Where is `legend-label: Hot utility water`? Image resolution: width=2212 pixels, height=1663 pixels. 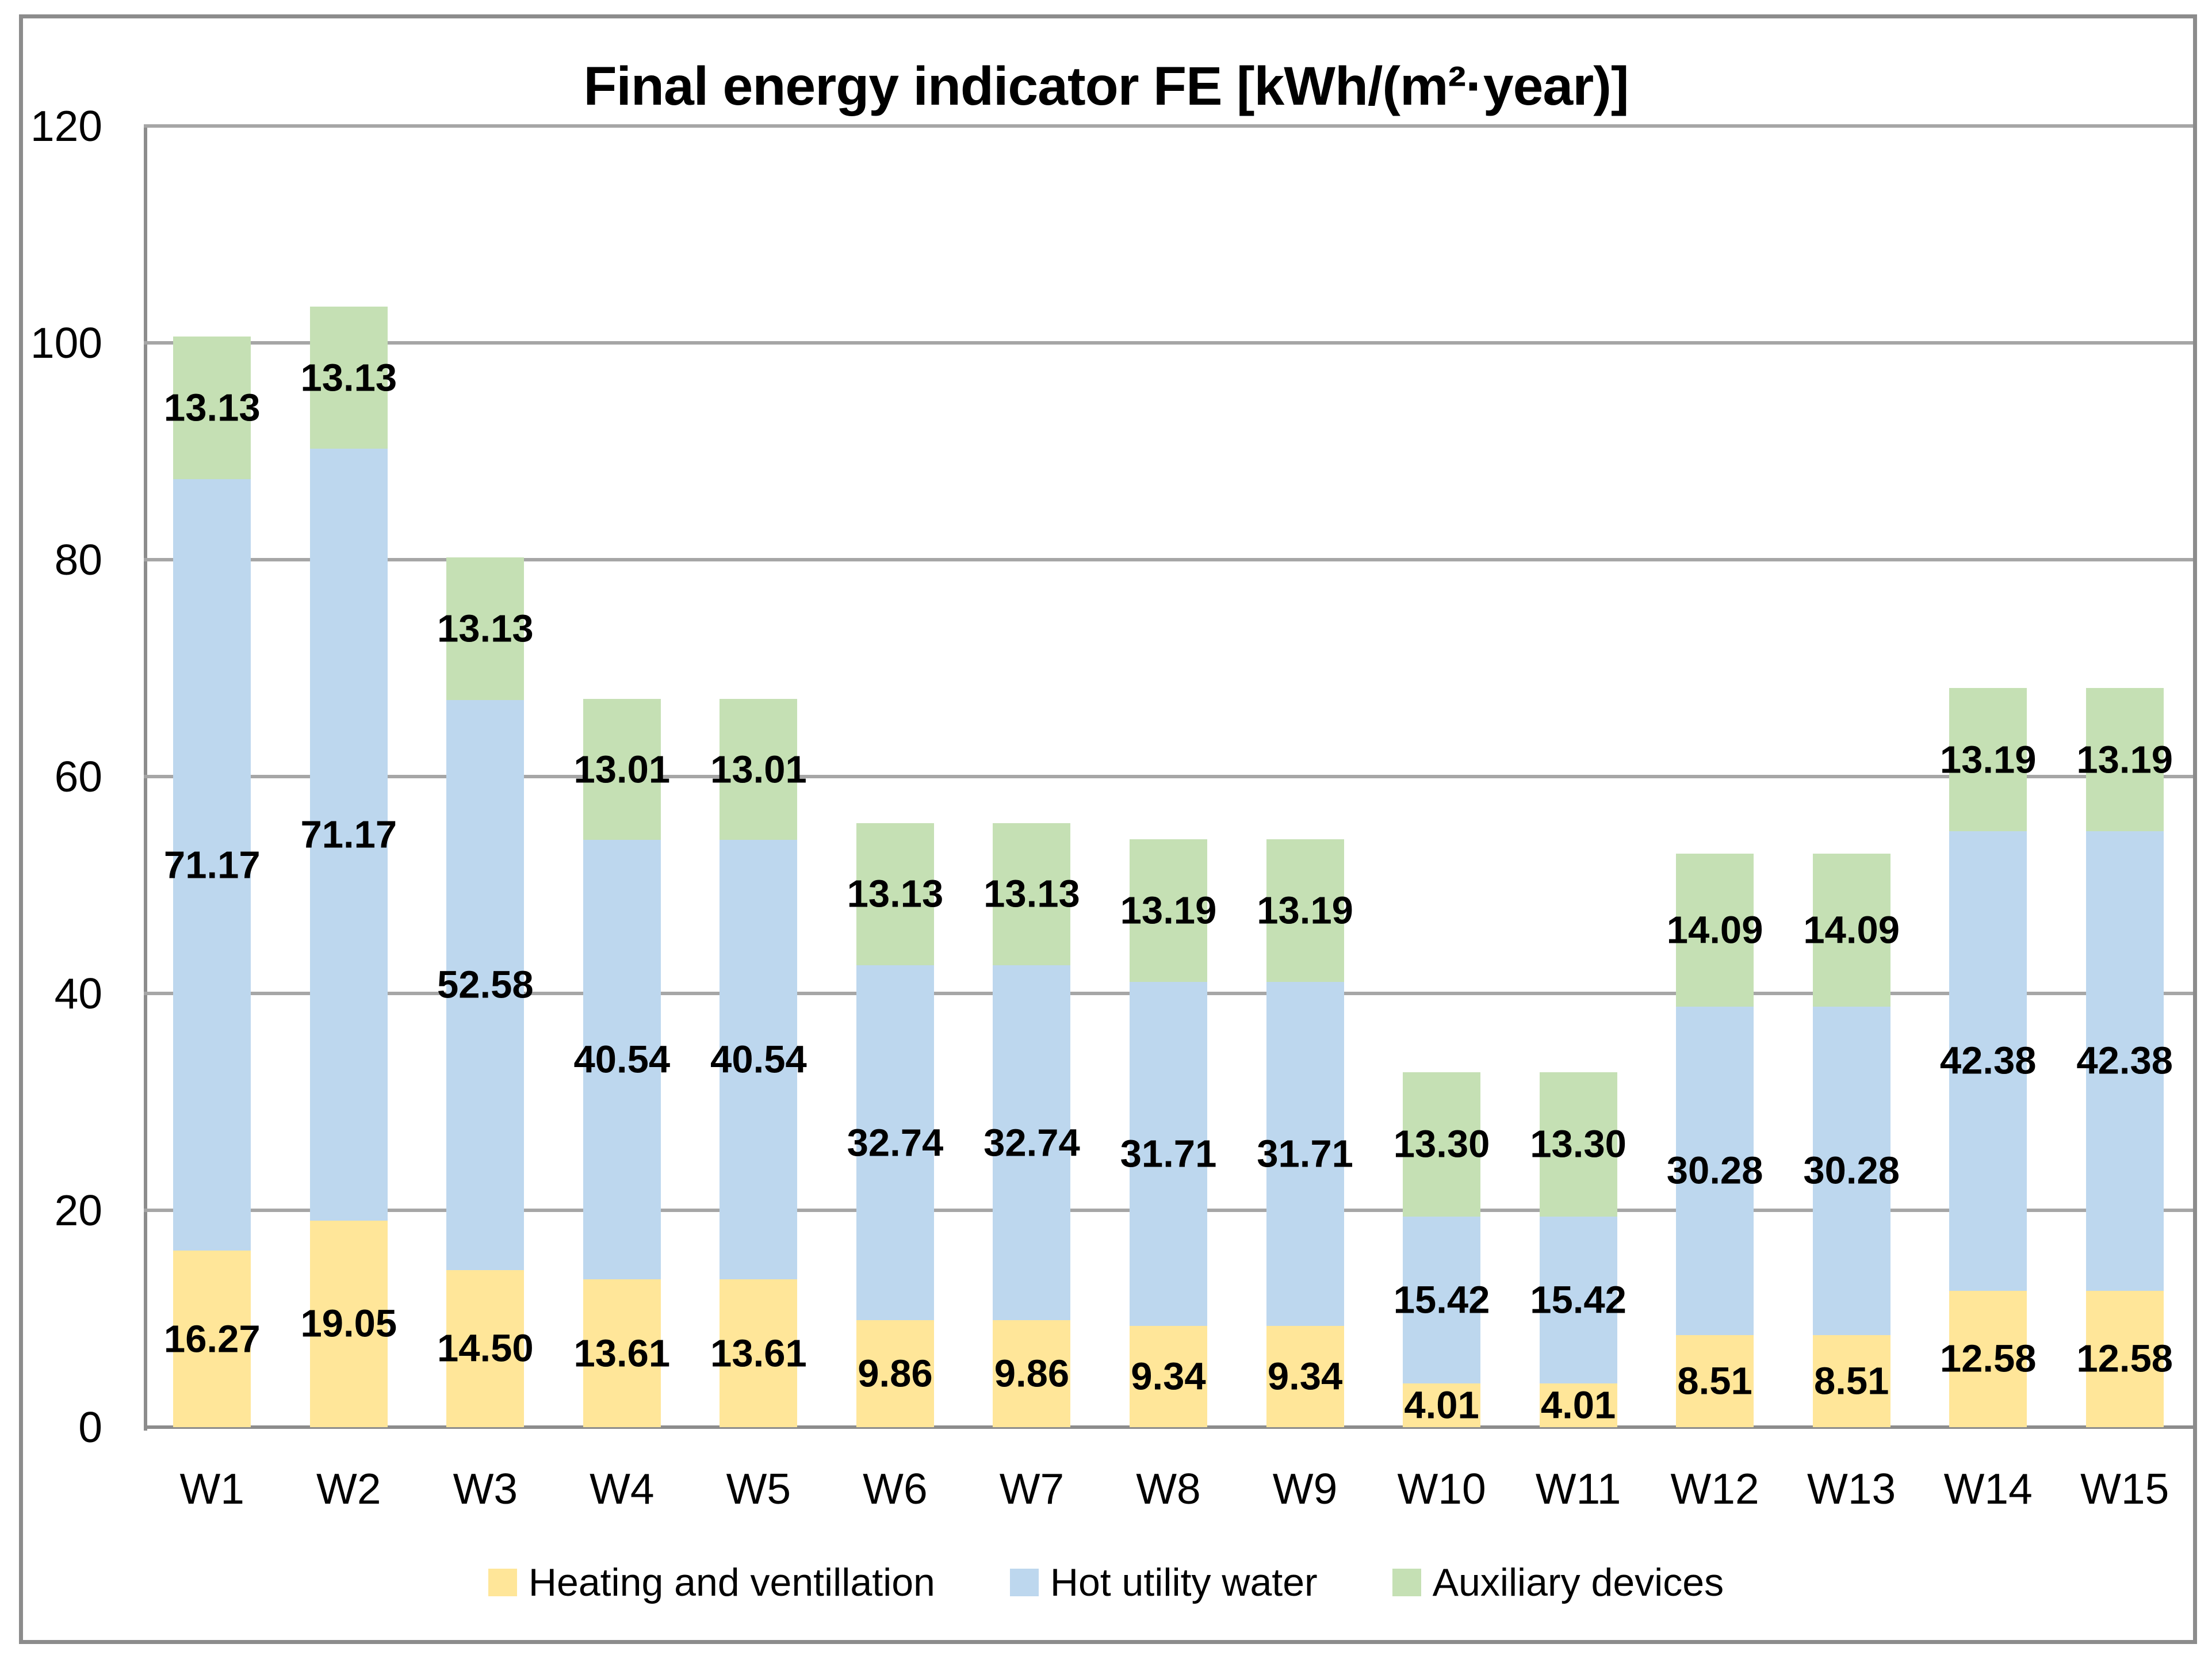
legend-label: Hot utility water is located at coordinates (1184, 1582).